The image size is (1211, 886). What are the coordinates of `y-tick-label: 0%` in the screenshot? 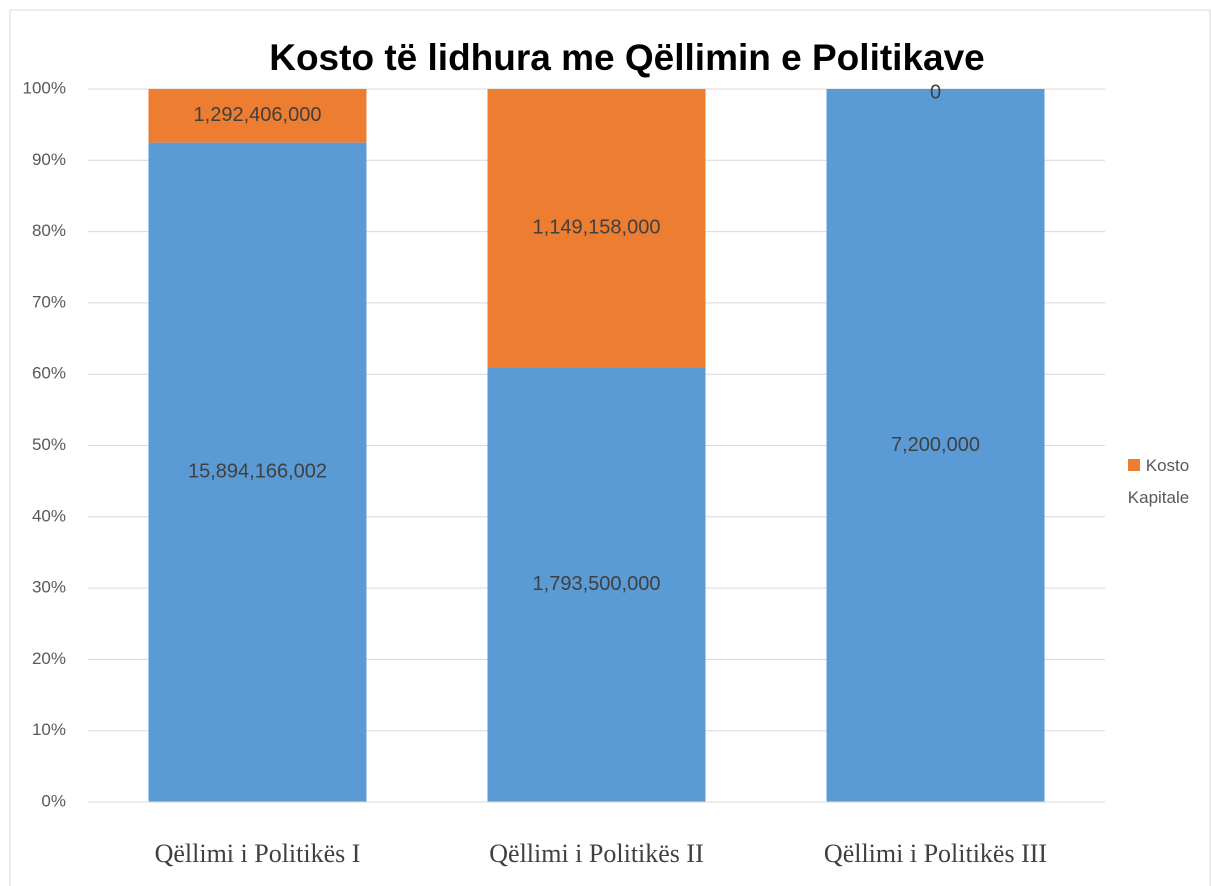 It's located at (53, 800).